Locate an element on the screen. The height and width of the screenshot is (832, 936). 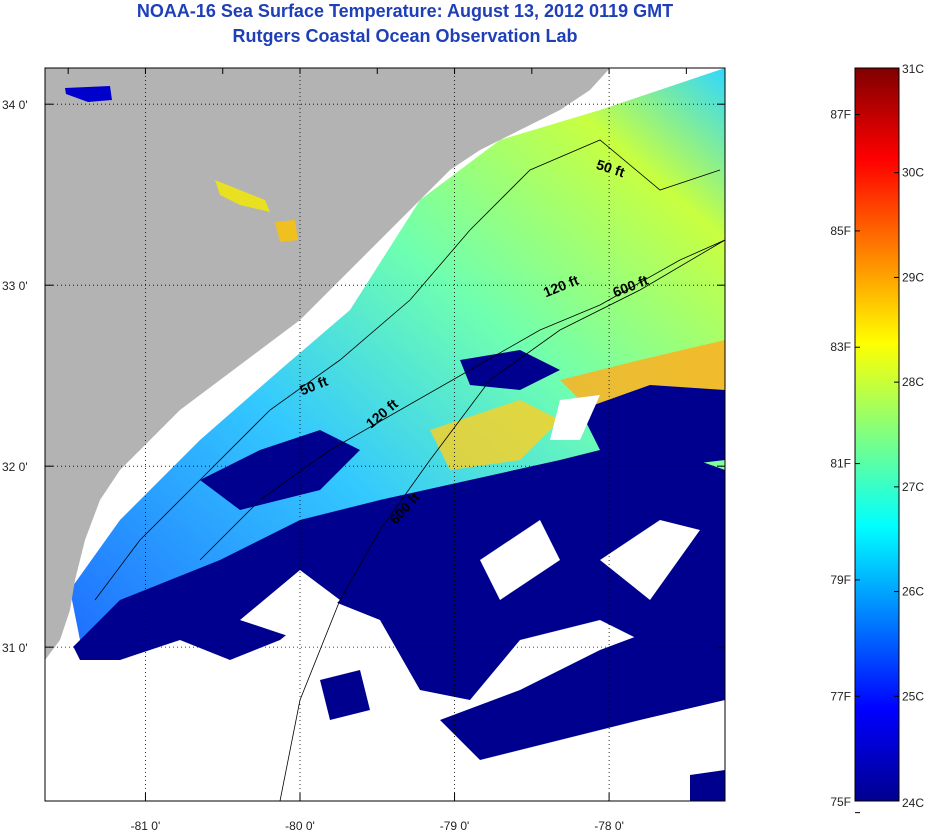
celsius-tick-label: 26C is located at coordinates (913, 592).